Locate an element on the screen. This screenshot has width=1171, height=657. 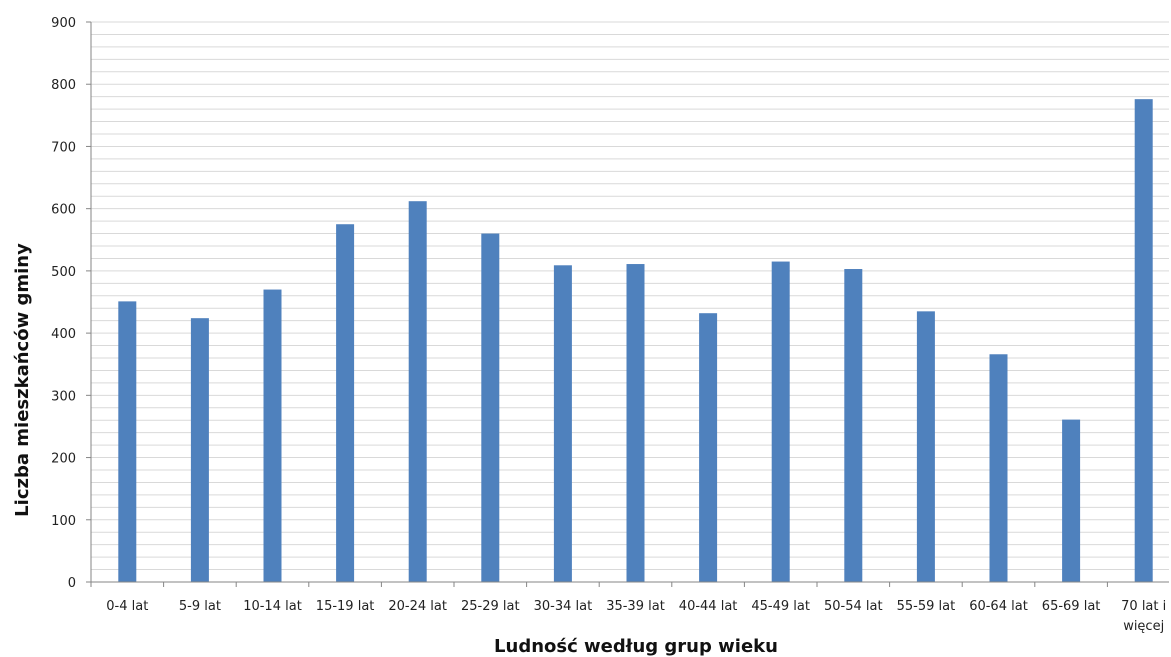
bar-20-24-lat is located at coordinates (417, 391).